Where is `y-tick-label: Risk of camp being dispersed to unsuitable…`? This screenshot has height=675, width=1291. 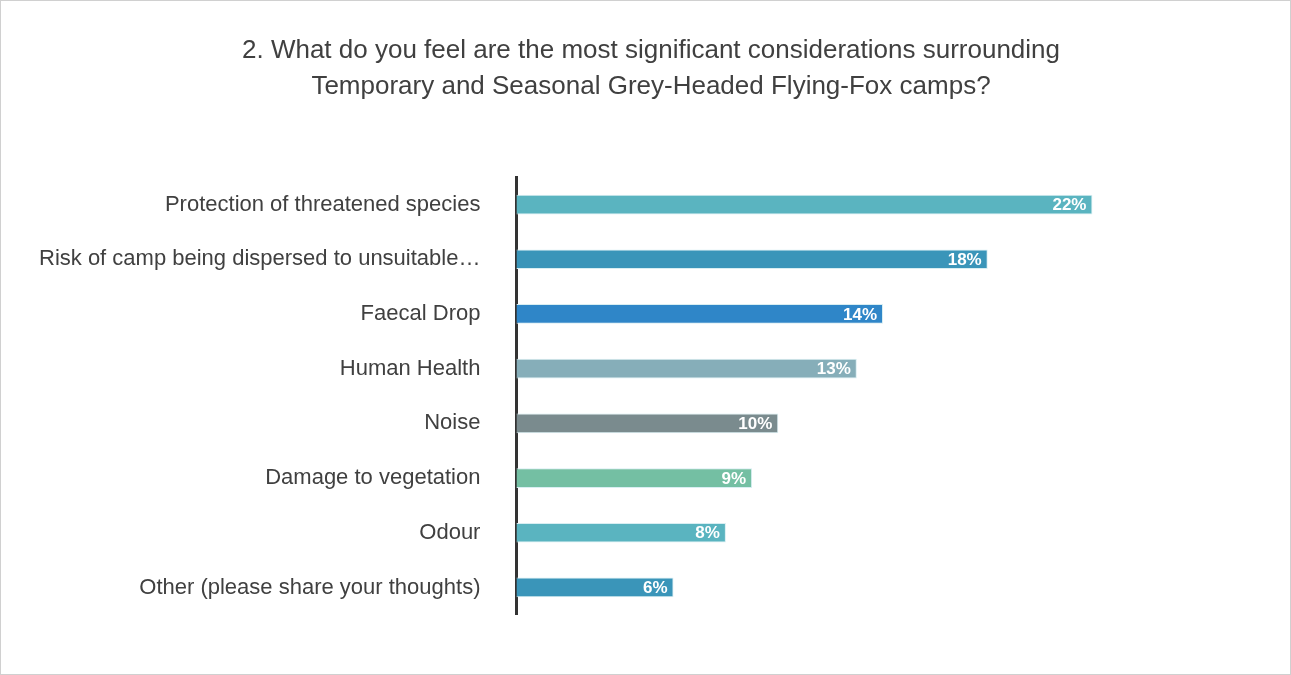 y-tick-label: Risk of camp being dispersed to unsuitable… is located at coordinates (259, 258).